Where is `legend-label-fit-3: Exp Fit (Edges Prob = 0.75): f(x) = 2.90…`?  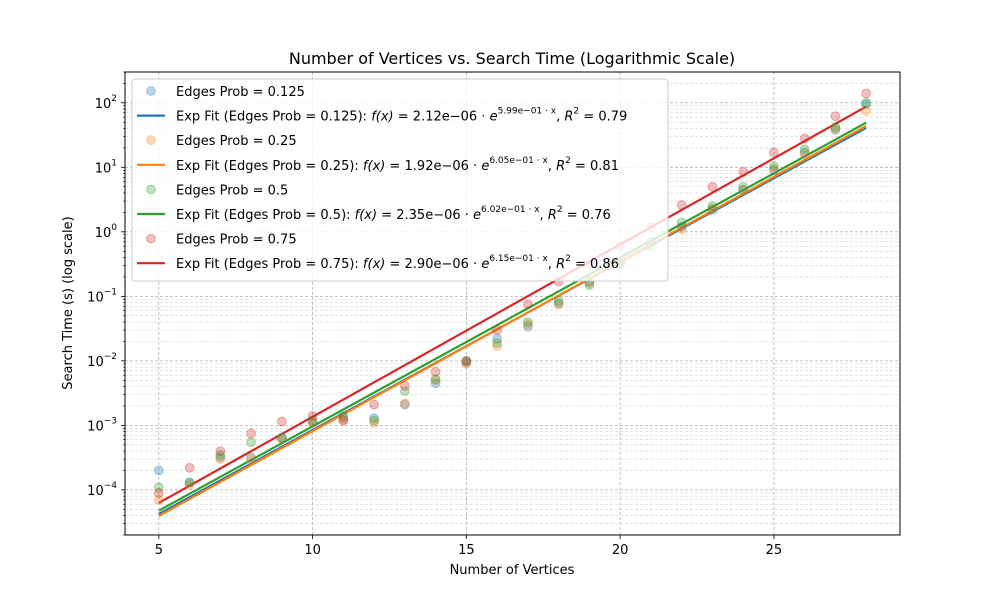
legend-label-fit-3: Exp Fit (Edges Prob = 0.75): f(x) = 2.90… is located at coordinates (397, 263).